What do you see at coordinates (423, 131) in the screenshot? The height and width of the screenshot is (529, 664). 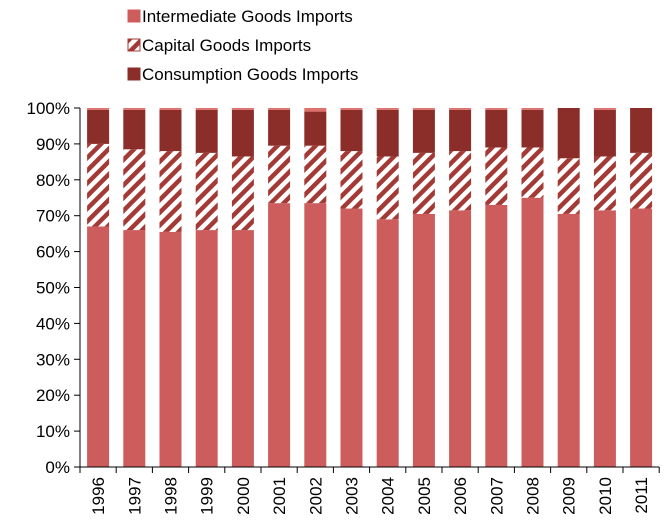 I see `bar-consumption-goods-imports-2005` at bounding box center [423, 131].